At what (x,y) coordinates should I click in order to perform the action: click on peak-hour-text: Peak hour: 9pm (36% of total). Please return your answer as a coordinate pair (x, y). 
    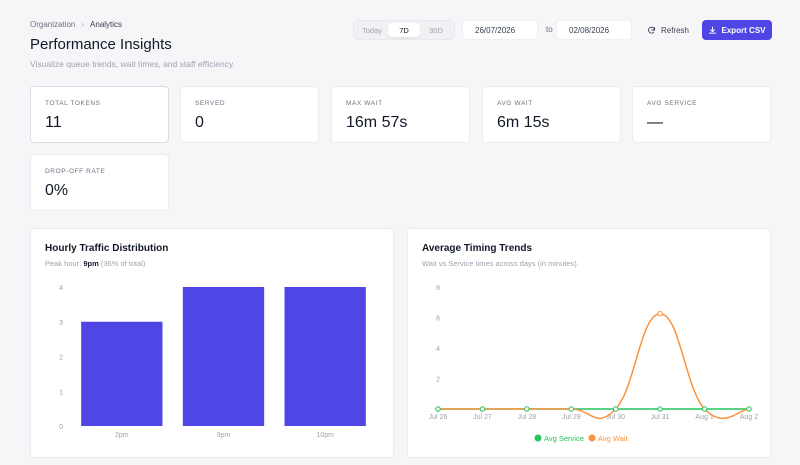
    Looking at the image, I should click on (95, 263).